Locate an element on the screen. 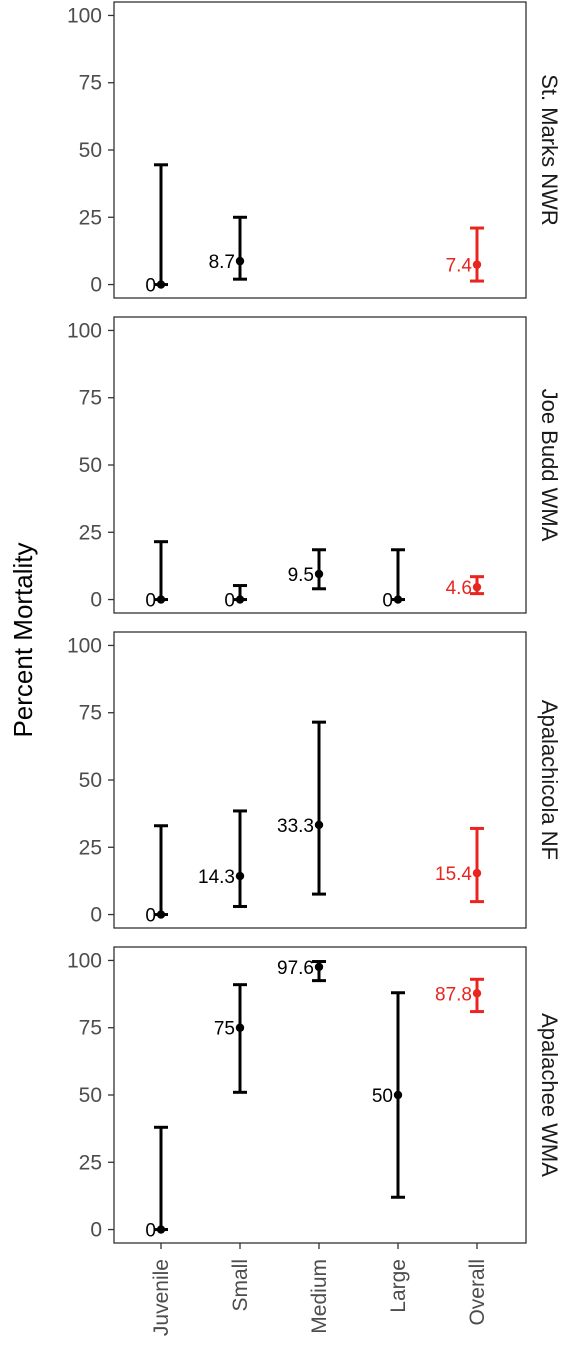  y-axis-label: Percent Mortality is located at coordinates (23, 639).